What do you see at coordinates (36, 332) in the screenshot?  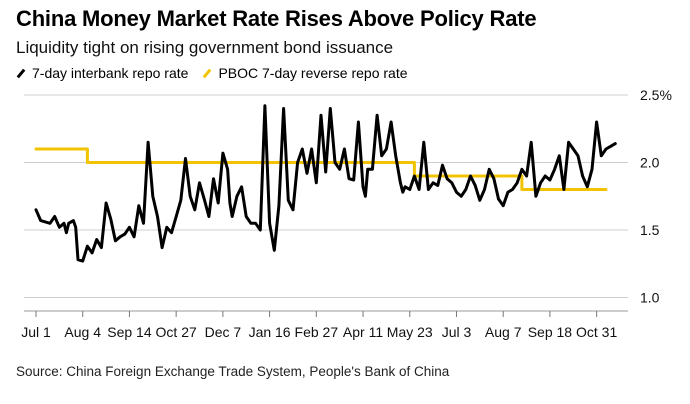 I see `x-tick-label: Jul 1` at bounding box center [36, 332].